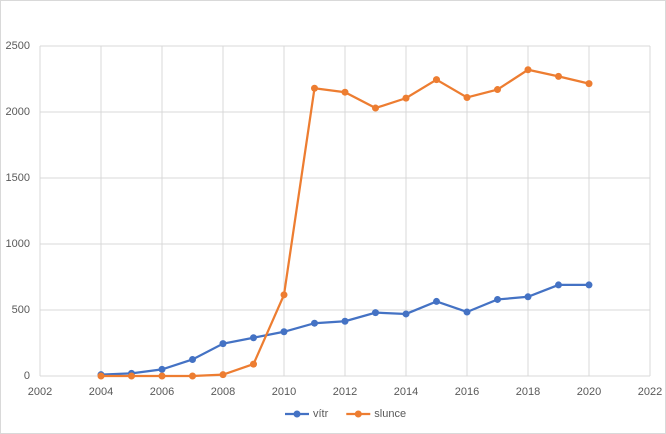  I want to click on y-tick-label: 1500, so click(18, 178).